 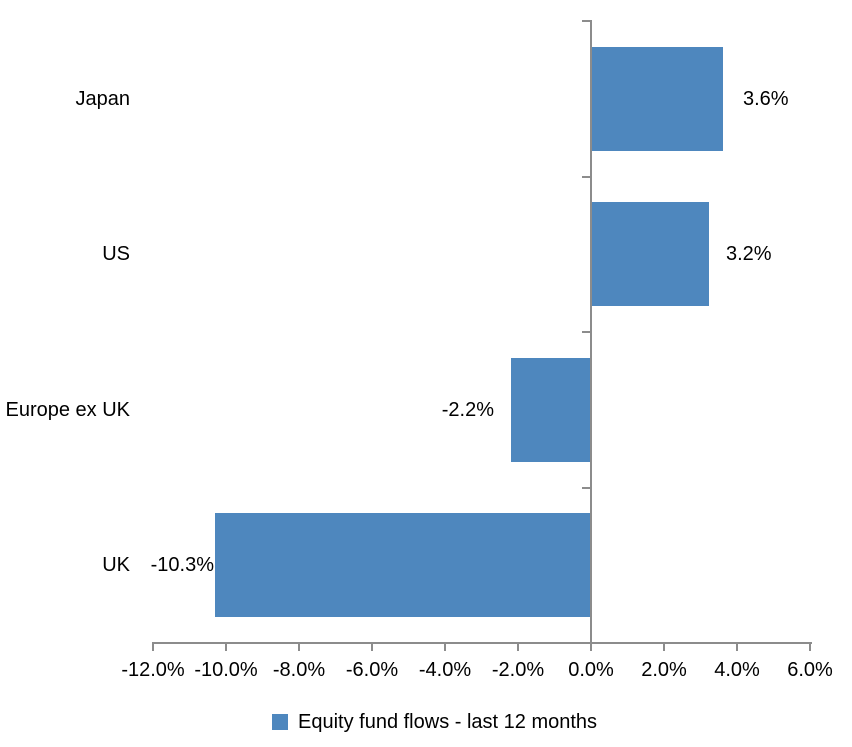 What do you see at coordinates (657, 99) in the screenshot?
I see `bar-japan` at bounding box center [657, 99].